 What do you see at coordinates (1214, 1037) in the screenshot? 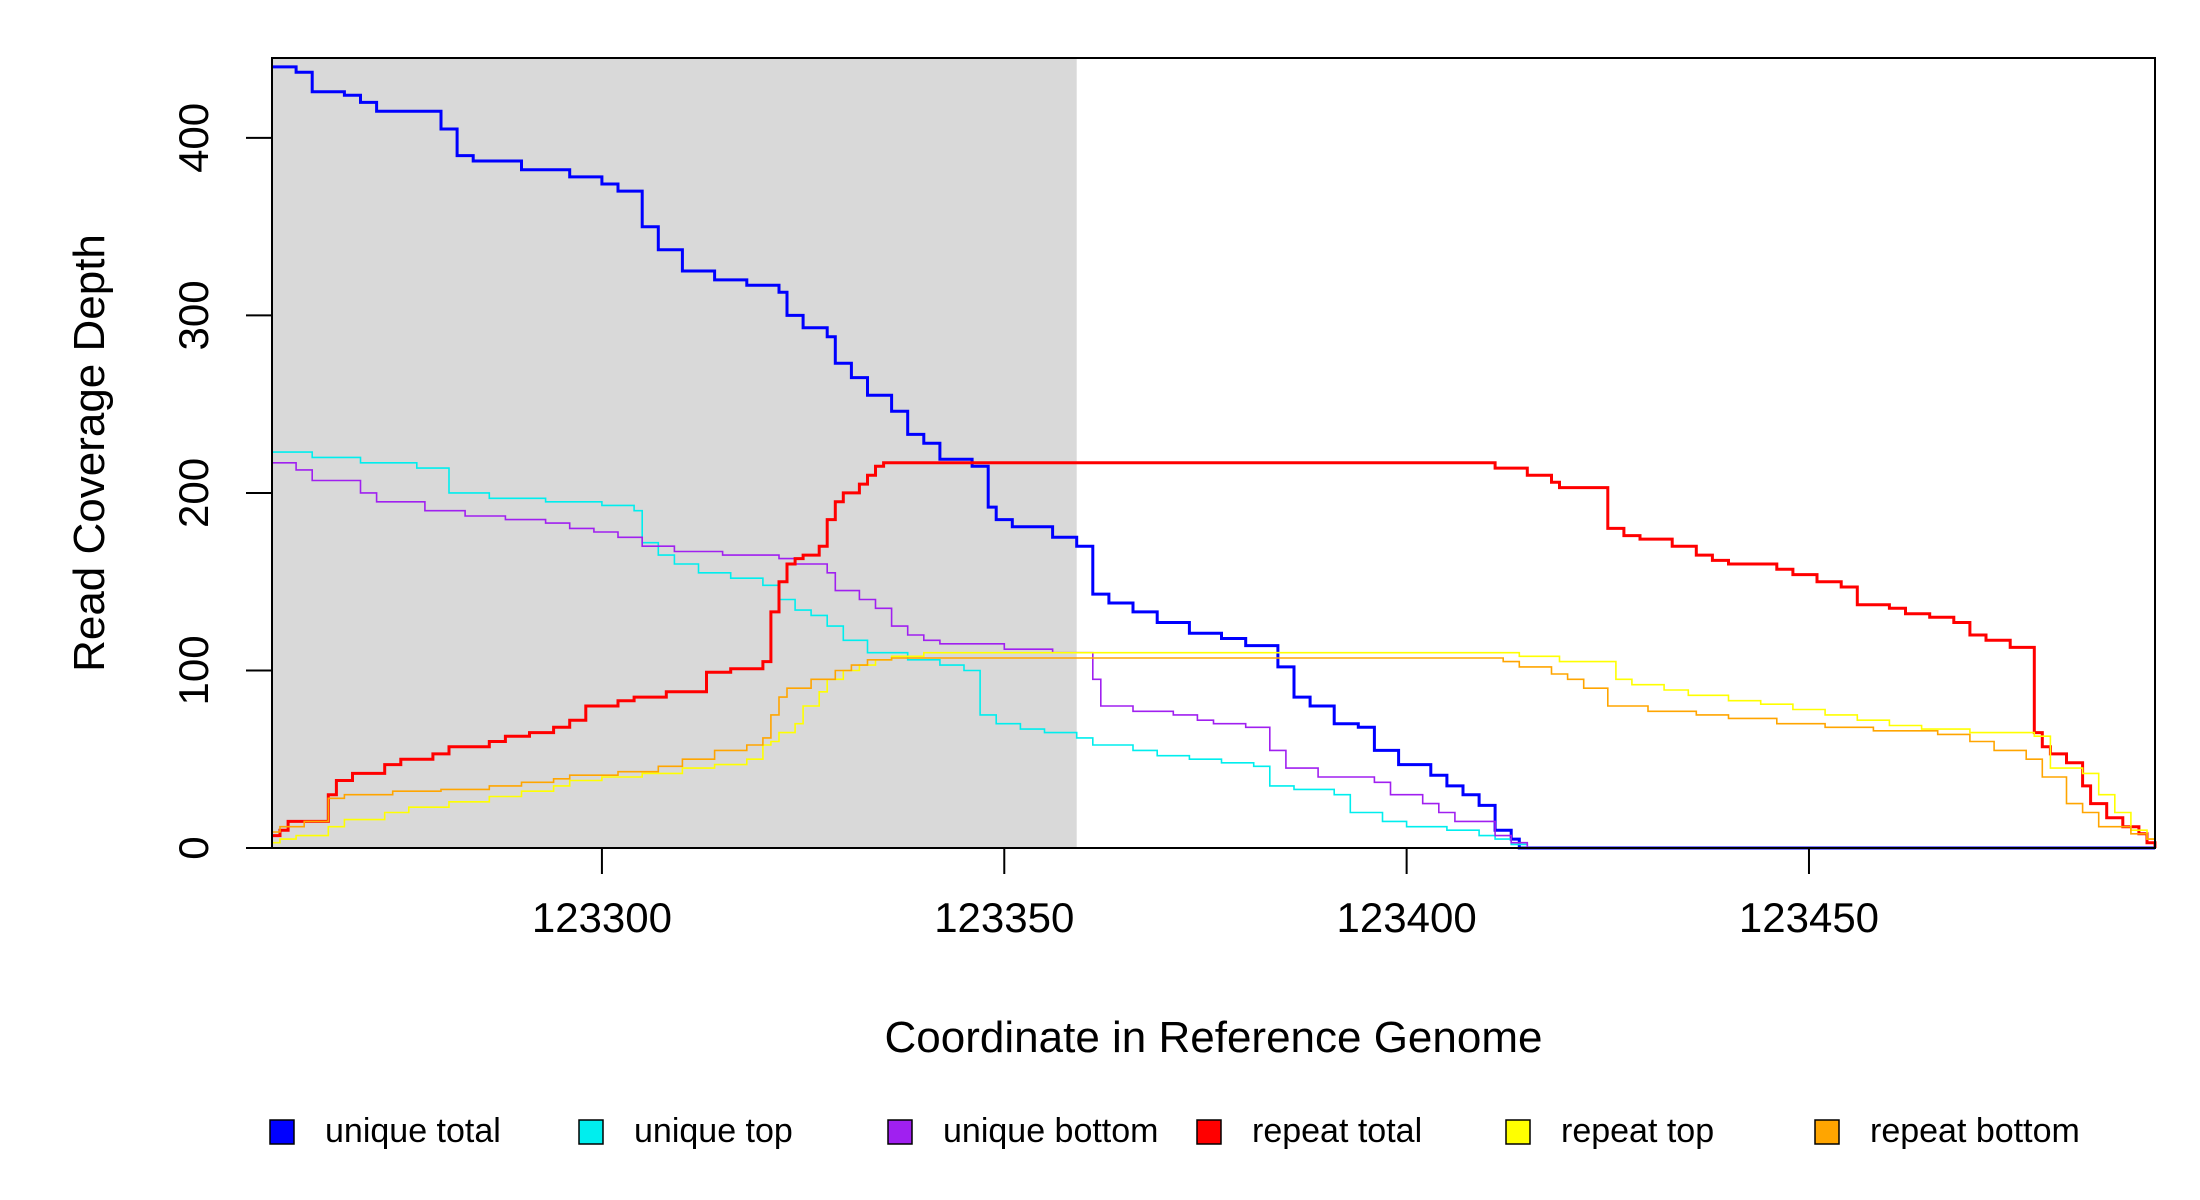
I see `x-axis-title: Coordinate in Reference Genome` at bounding box center [1214, 1037].